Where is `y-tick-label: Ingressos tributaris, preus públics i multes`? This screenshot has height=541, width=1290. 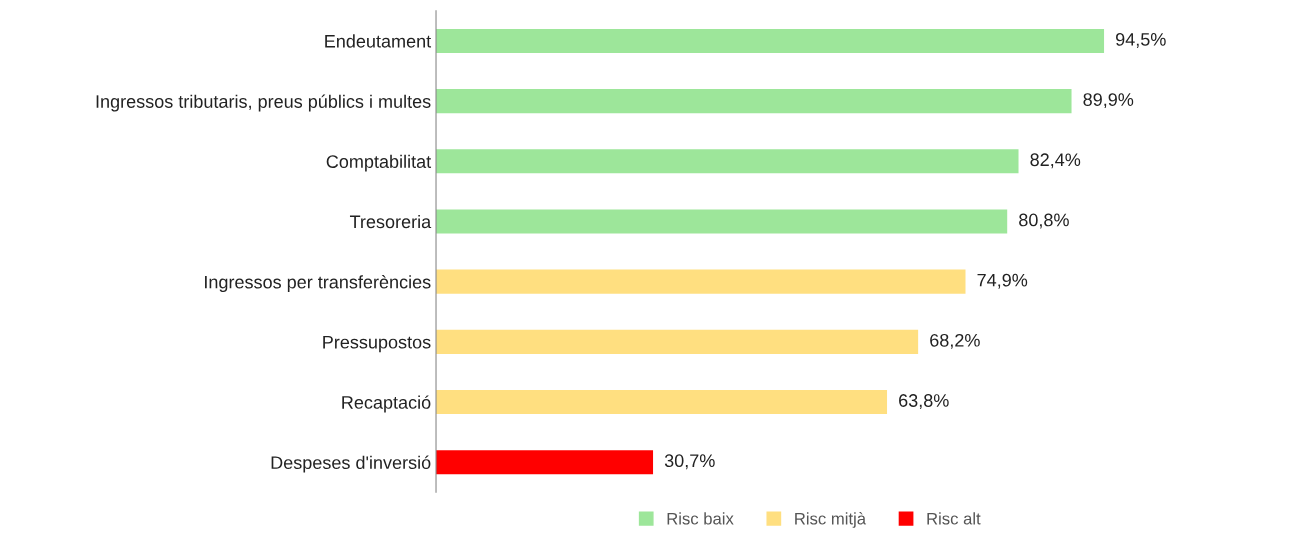 y-tick-label: Ingressos tributaris, preus públics i multes is located at coordinates (263, 103).